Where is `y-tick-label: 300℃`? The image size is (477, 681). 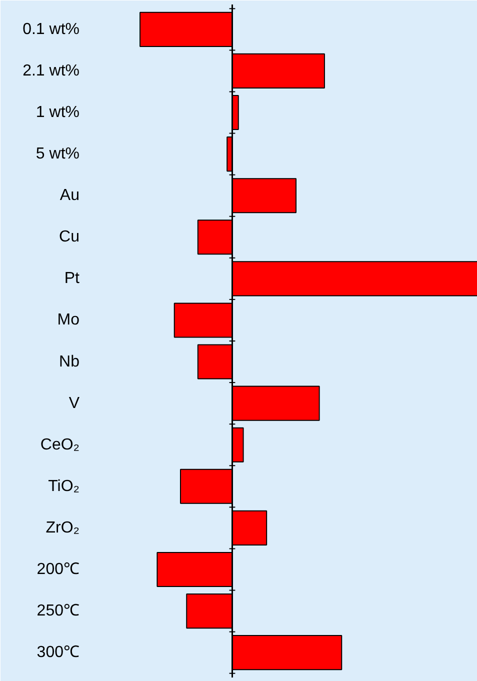 y-tick-label: 300℃ is located at coordinates (58, 653).